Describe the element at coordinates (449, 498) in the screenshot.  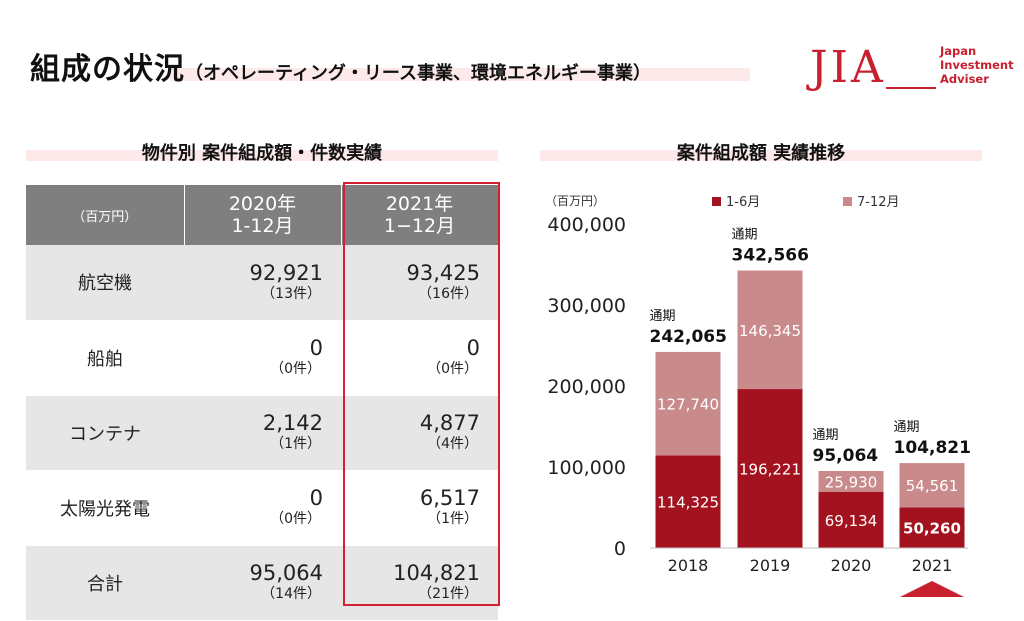
I see `amount-2021: 6,517` at that location.